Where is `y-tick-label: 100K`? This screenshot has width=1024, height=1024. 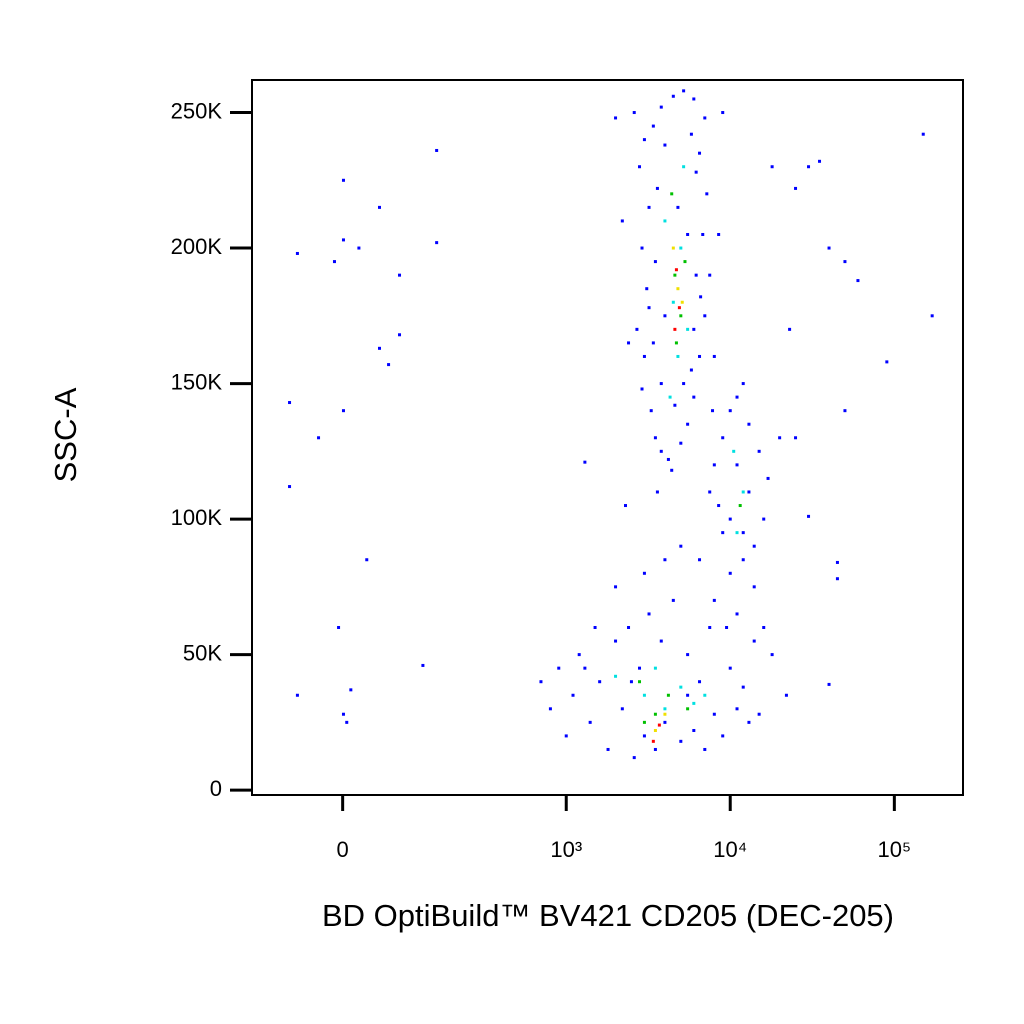
y-tick-label: 100K is located at coordinates (197, 517).